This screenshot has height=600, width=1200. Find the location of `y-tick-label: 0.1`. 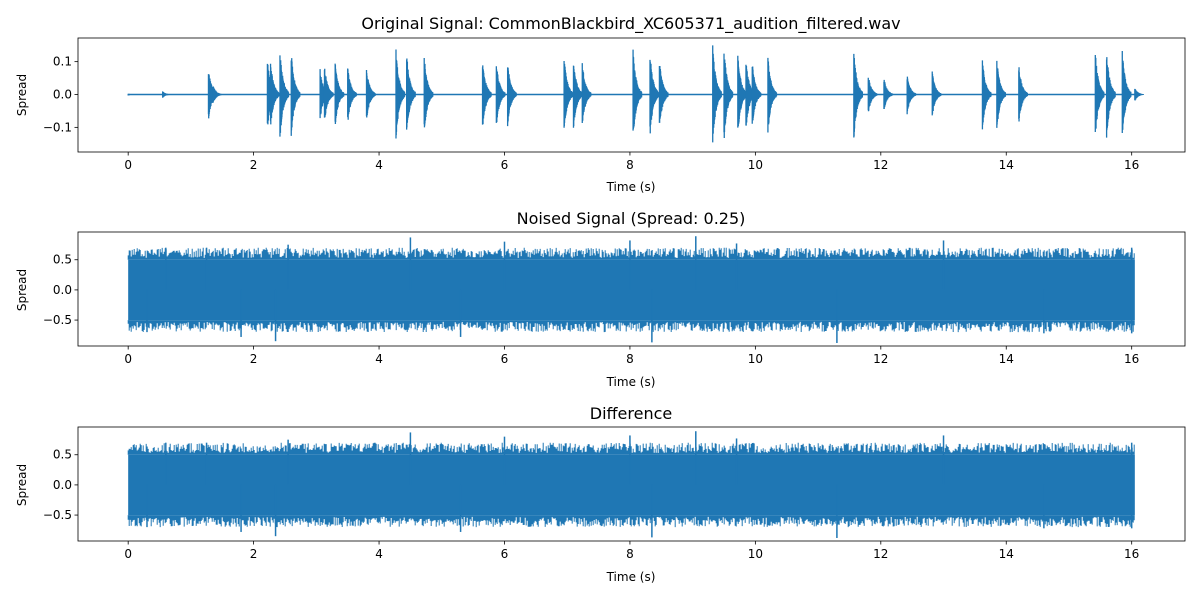

y-tick-label: 0.1 is located at coordinates (62, 62).